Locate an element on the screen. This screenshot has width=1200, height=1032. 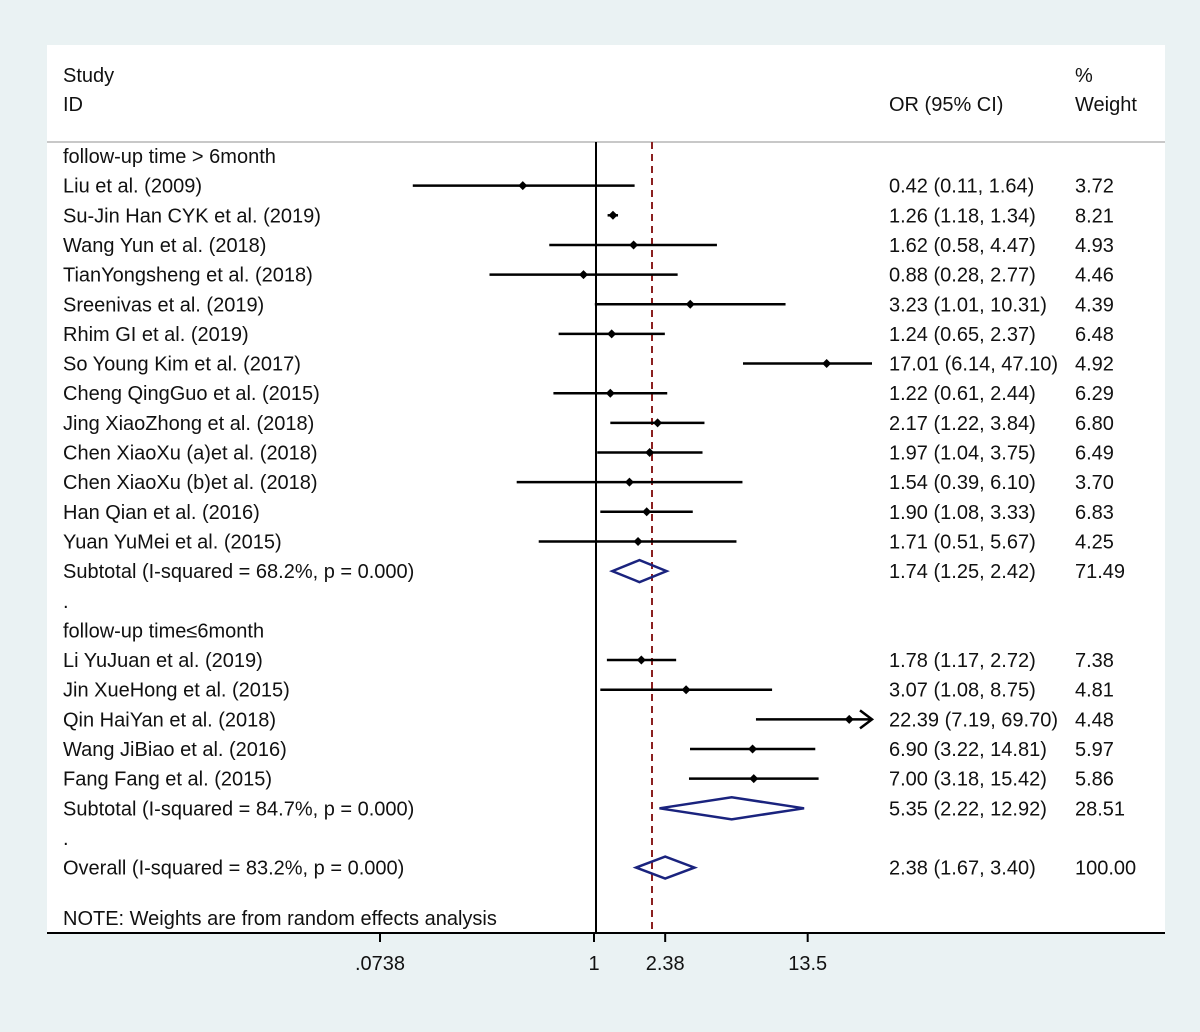
study-17-label: Li YuJuan et al. (2019) is located at coordinates (163, 661).